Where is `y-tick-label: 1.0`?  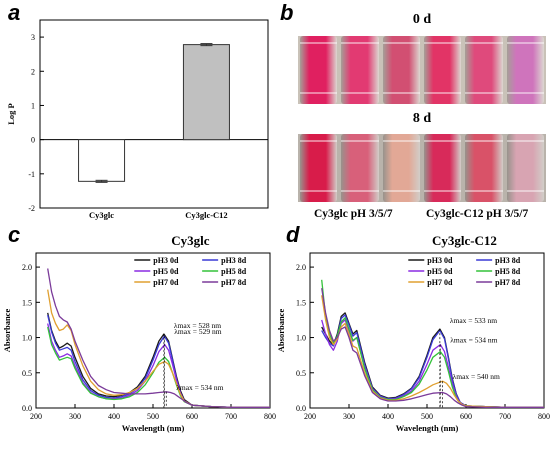
y-tick-label: 1.0 is located at coordinates (27, 338).